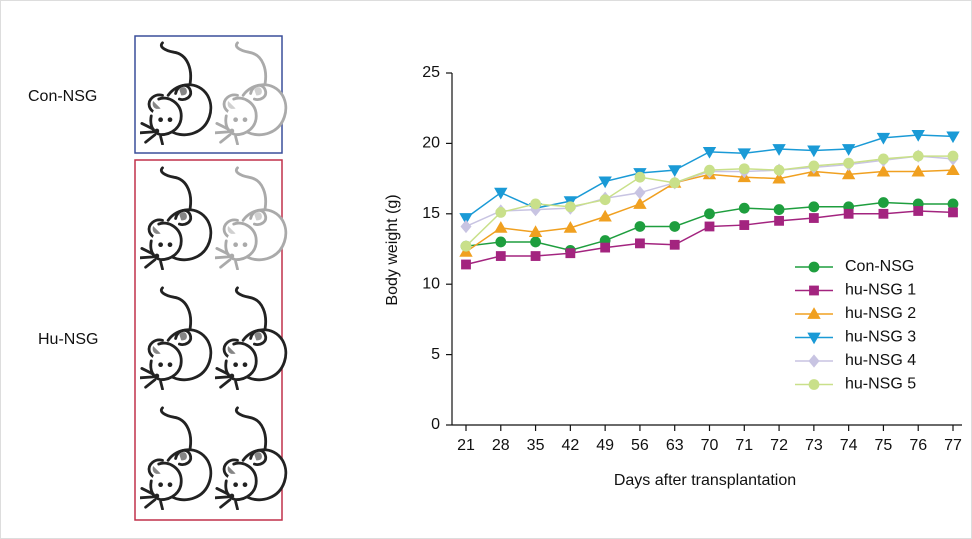  I want to click on x-tick-label: 42, so click(570, 445).